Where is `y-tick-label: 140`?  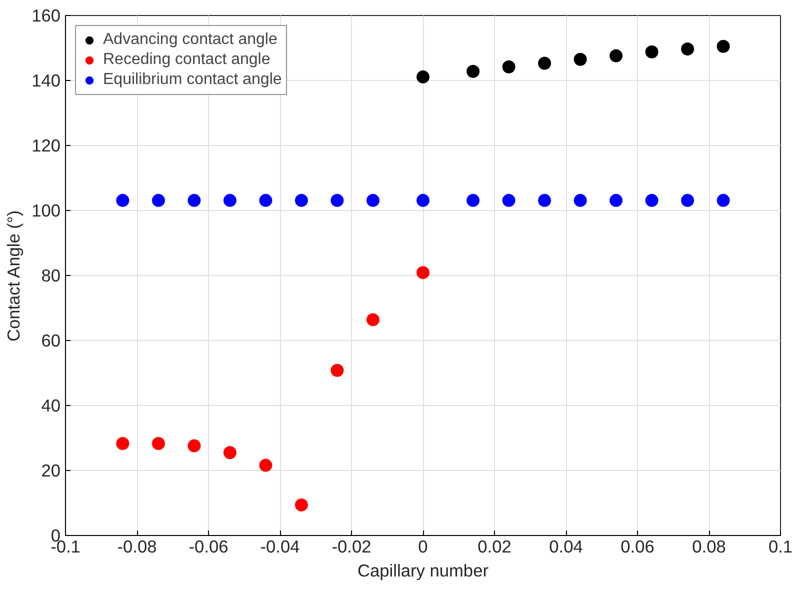 y-tick-label: 140 is located at coordinates (46, 80).